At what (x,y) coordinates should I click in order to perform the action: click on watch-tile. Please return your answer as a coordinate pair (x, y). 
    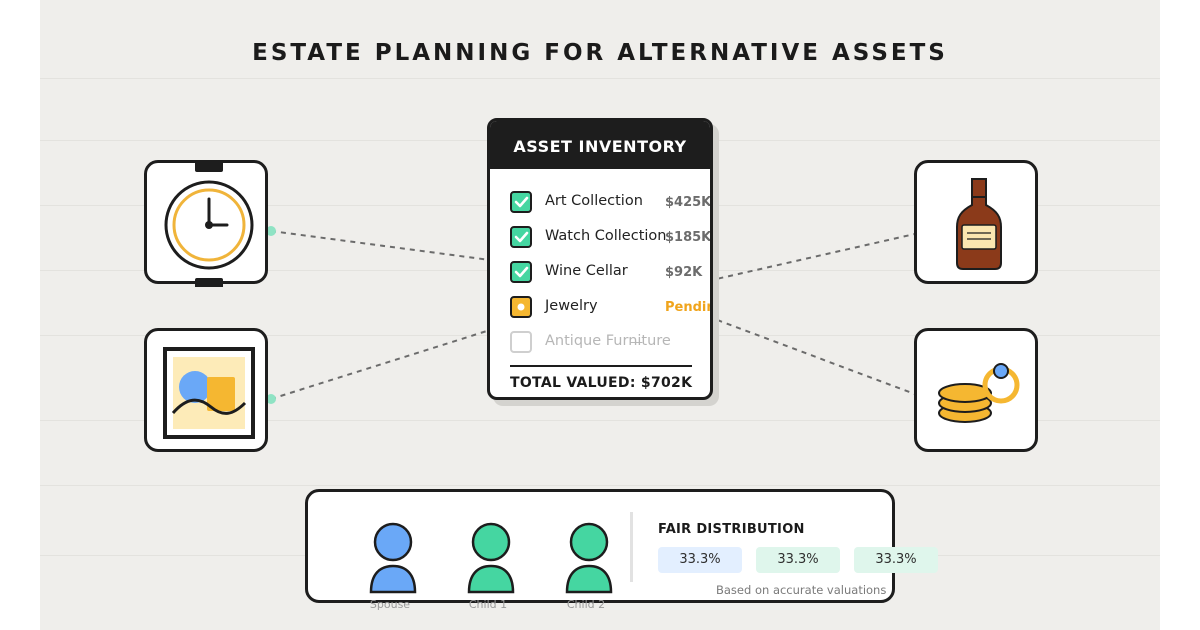
    Looking at the image, I should click on (206, 223).